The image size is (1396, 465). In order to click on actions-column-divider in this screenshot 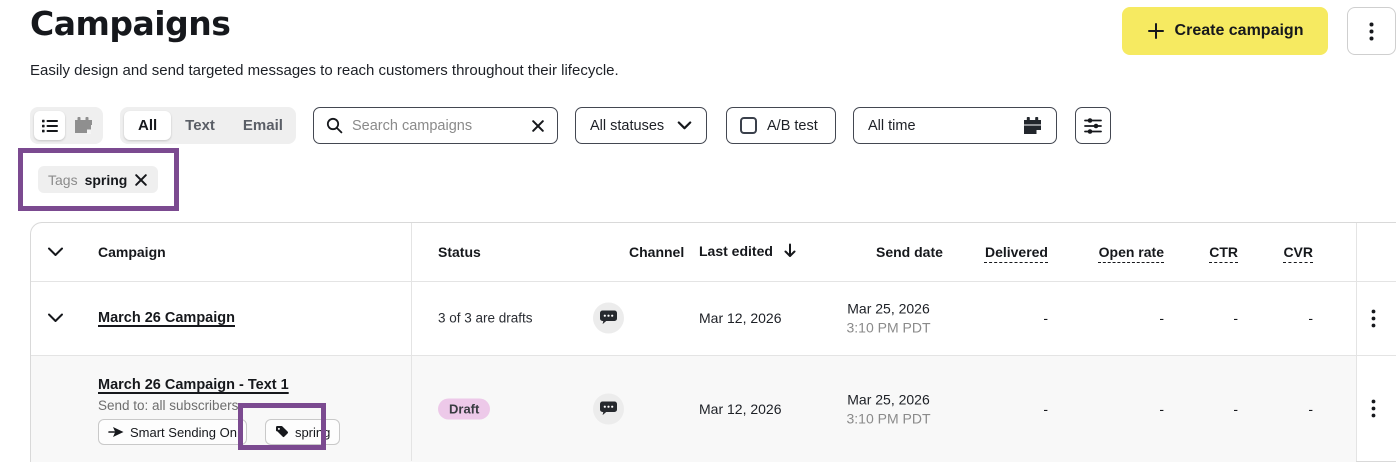, I will do `click(1356, 342)`.